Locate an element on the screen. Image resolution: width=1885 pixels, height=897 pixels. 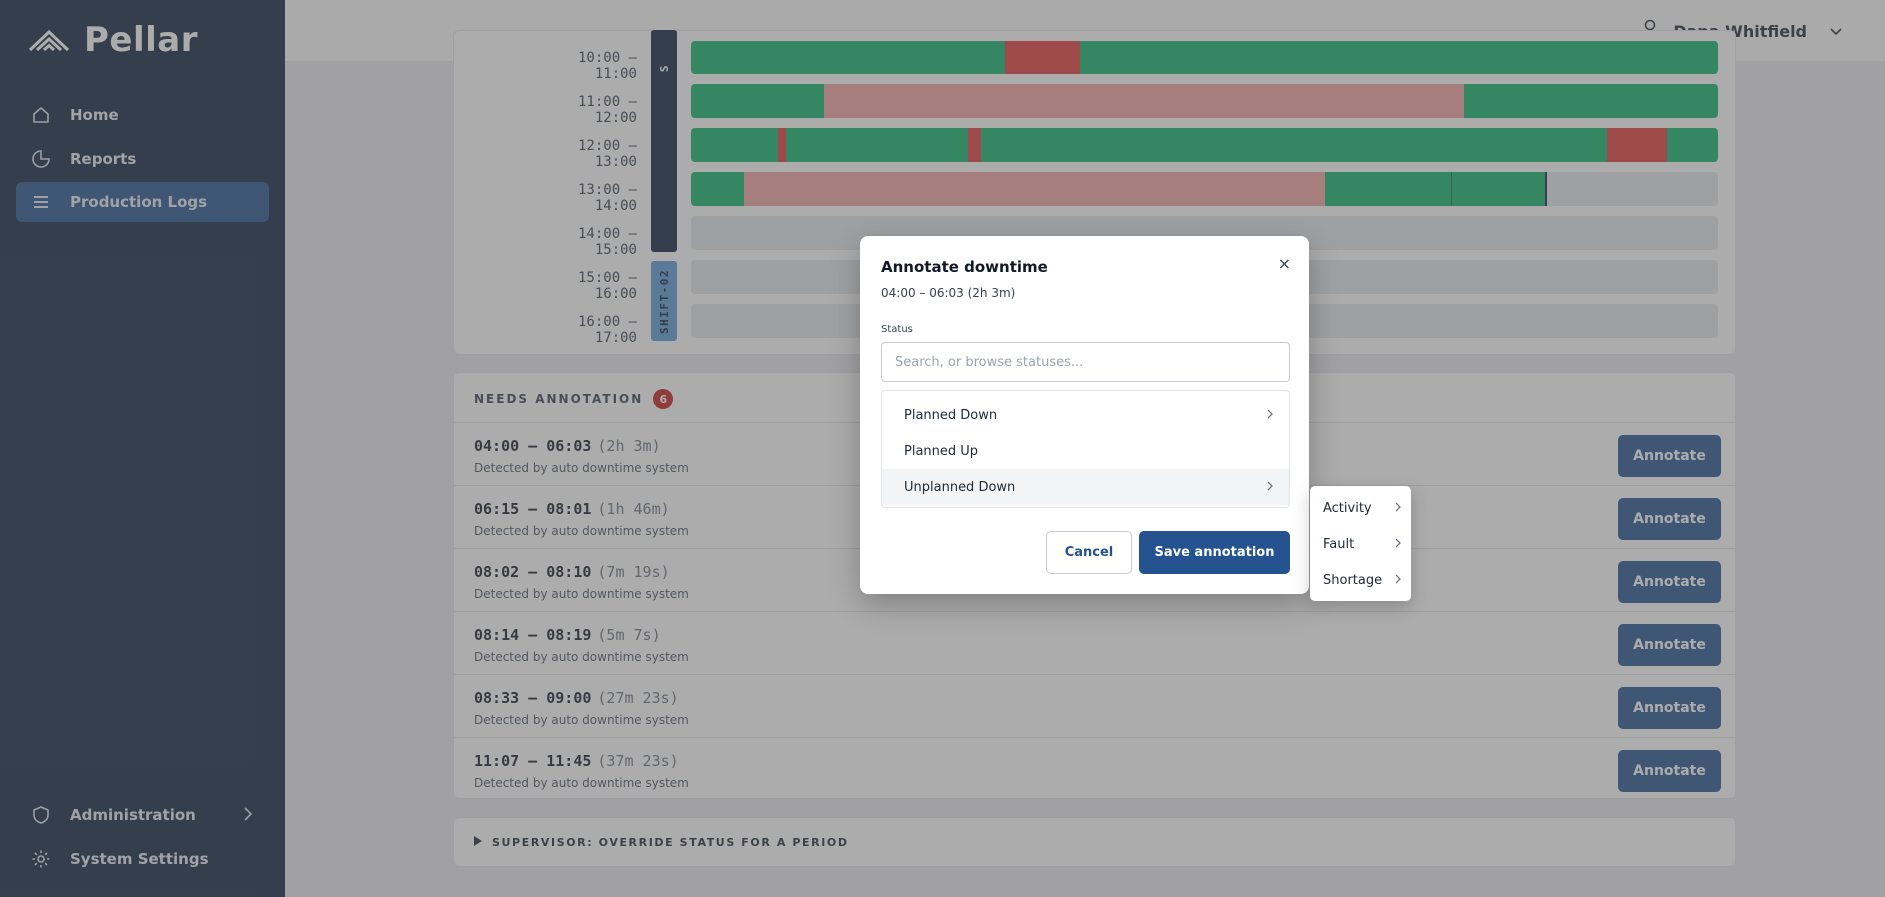
status-search-input is located at coordinates (1085, 362).